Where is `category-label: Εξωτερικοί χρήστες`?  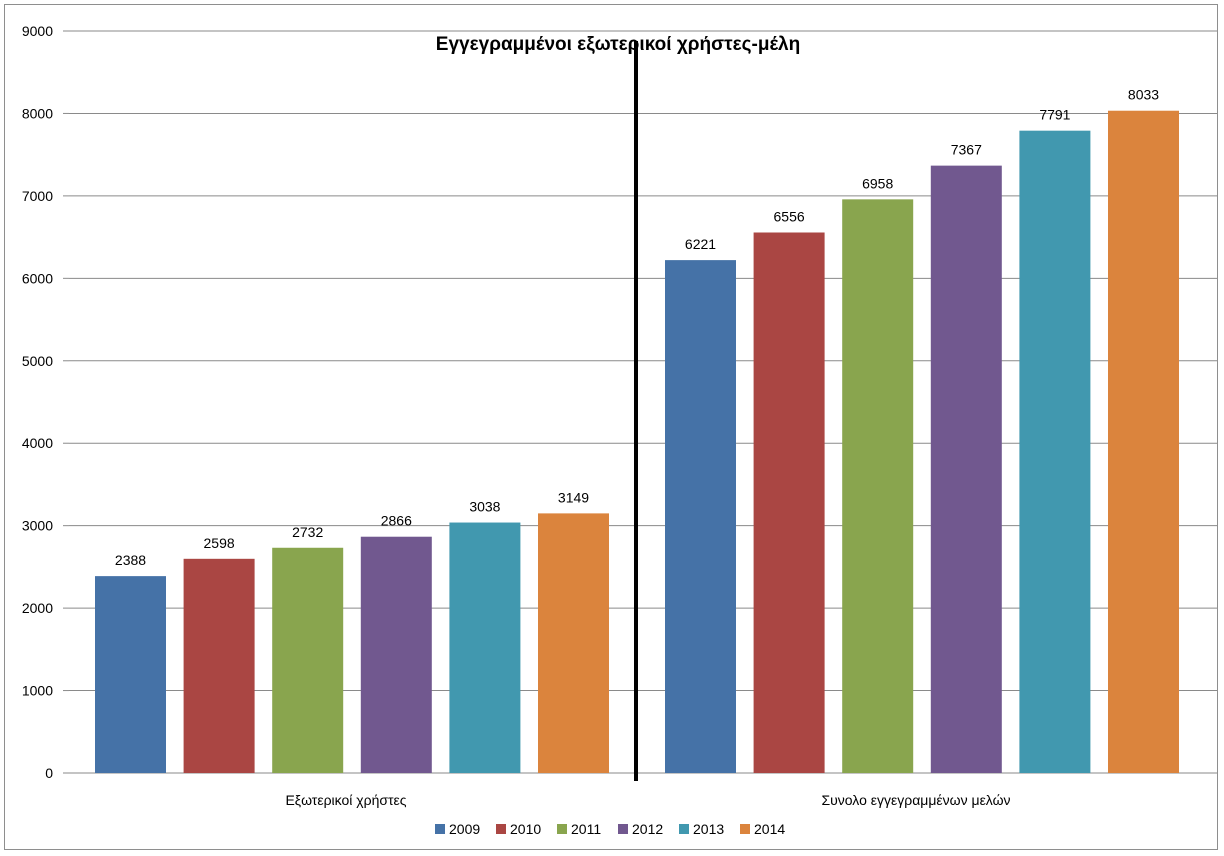 category-label: Εξωτερικοί χρήστες is located at coordinates (345, 800).